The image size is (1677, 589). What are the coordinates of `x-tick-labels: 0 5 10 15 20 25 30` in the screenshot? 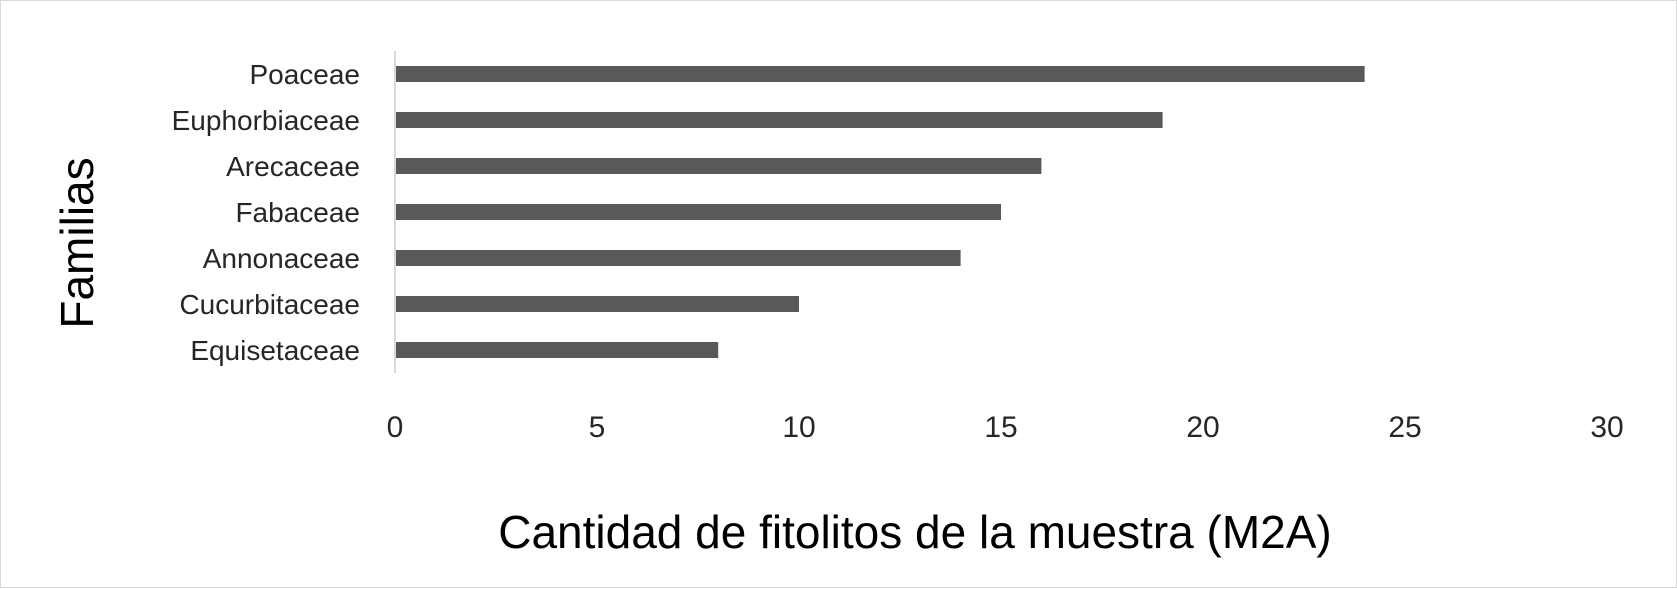 It's located at (1005, 427).